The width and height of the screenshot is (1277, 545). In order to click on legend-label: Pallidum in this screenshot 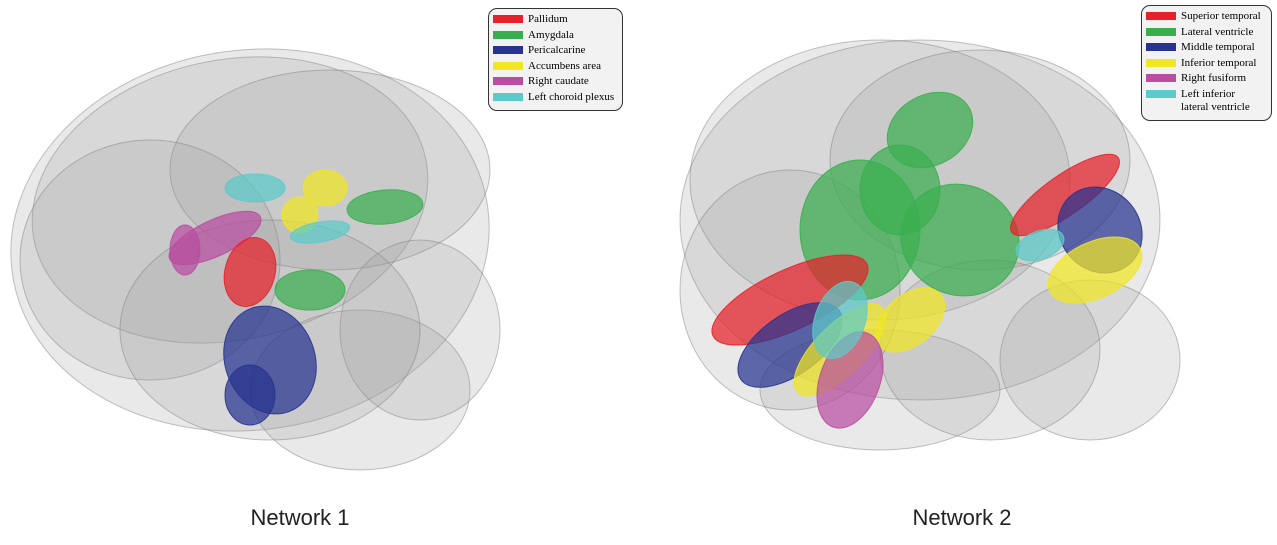, I will do `click(548, 19)`.